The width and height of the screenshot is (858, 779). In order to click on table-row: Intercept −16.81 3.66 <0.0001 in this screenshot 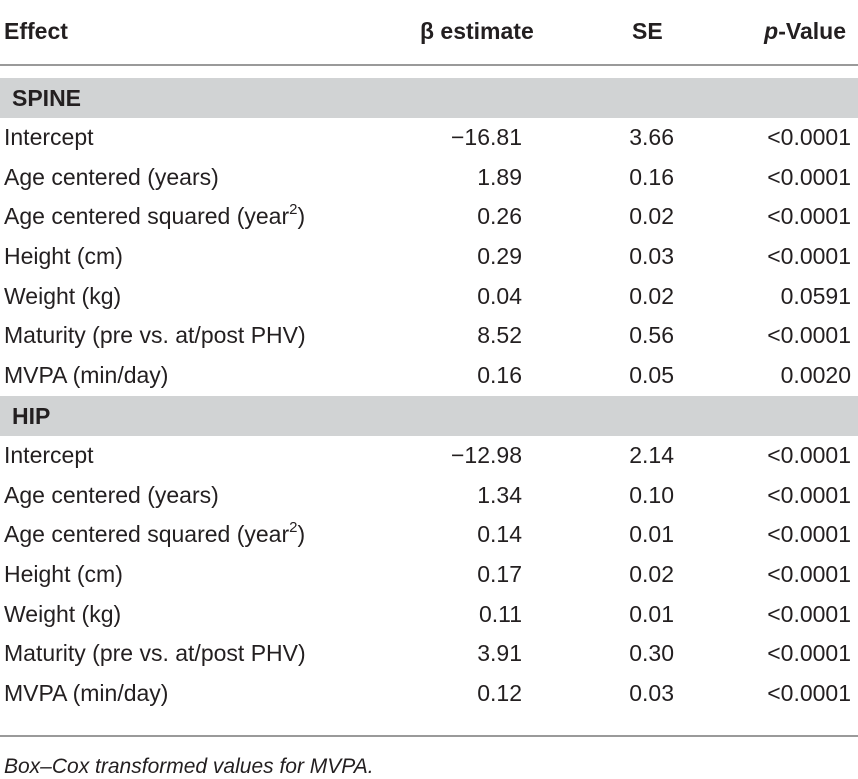, I will do `click(429, 138)`.